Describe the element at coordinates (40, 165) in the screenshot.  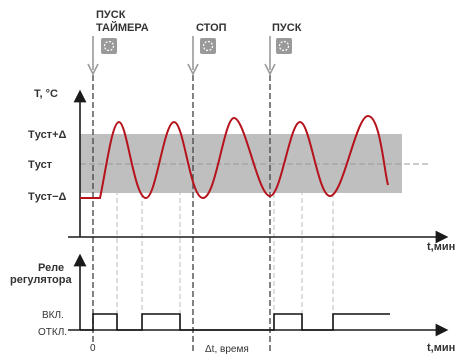
I see `setpoint-label: Tуст` at that location.